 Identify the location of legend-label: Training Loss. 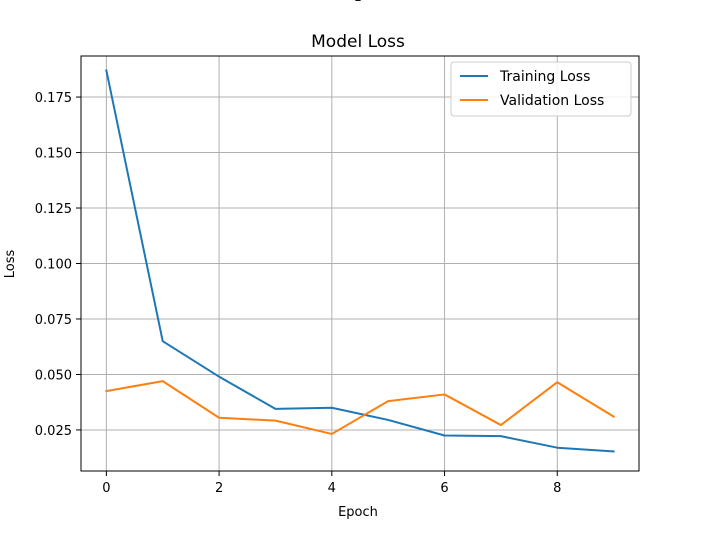
(544, 77).